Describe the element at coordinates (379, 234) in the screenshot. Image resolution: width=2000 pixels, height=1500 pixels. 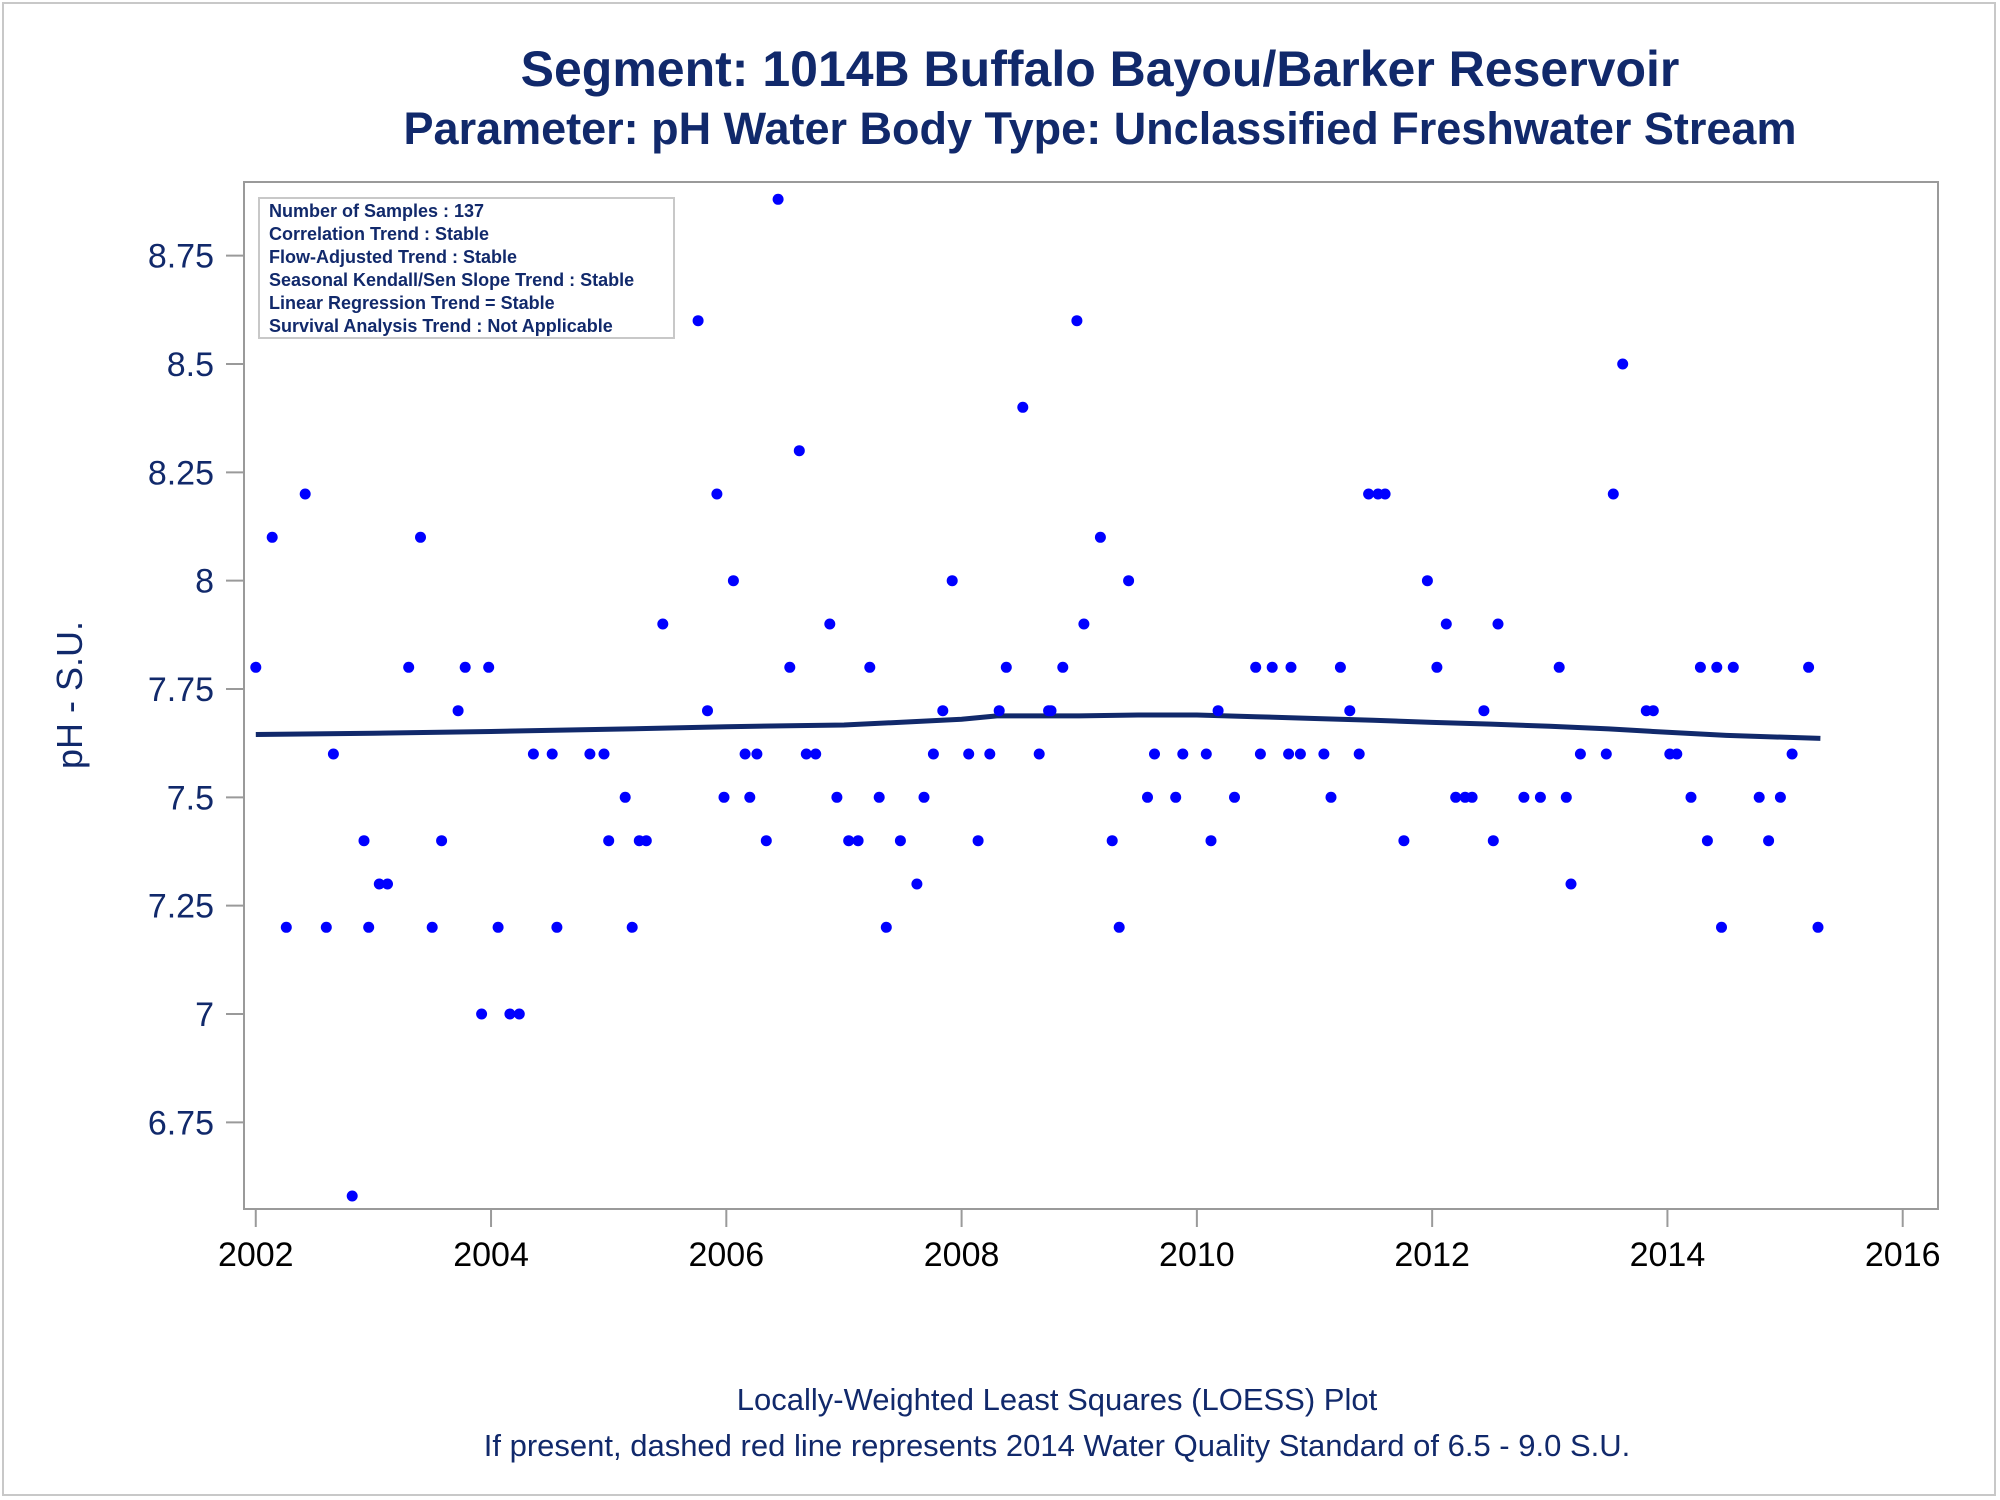
I see `info-correlation-trend: Correlation Trend : Stable` at that location.